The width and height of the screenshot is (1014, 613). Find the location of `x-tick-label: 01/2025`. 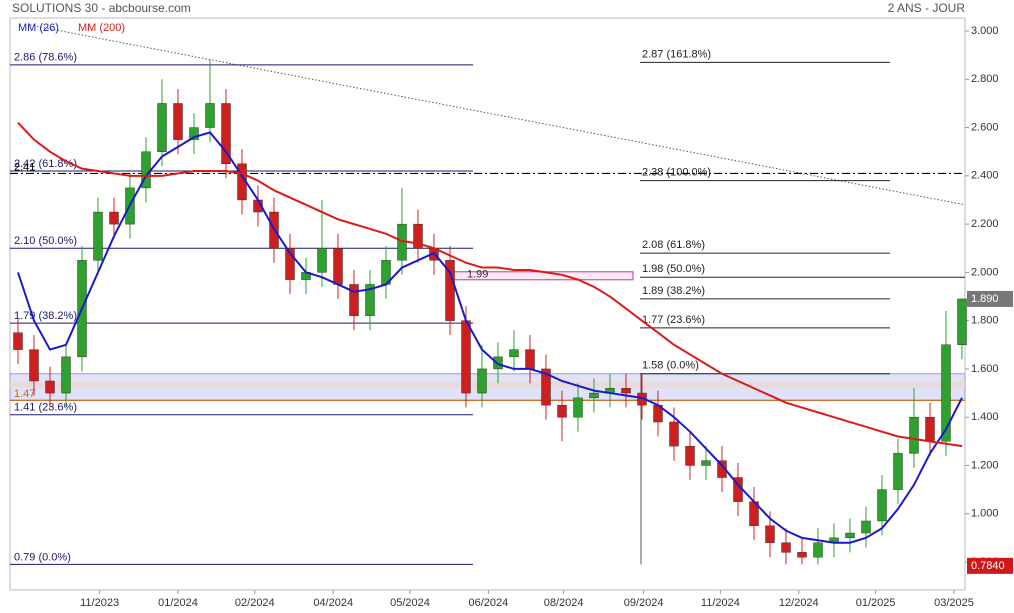

x-tick-label: 01/2025 is located at coordinates (876, 603).